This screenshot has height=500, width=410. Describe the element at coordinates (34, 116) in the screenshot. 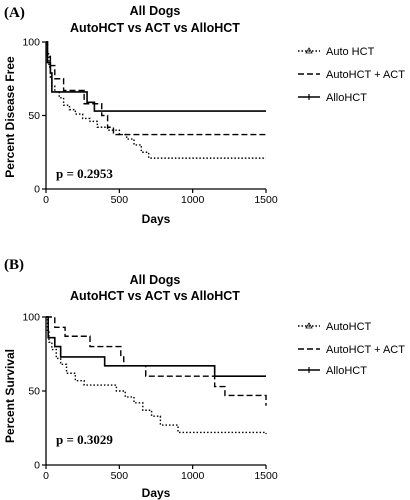

I see `panel-a-y-tick-label: 50` at that location.